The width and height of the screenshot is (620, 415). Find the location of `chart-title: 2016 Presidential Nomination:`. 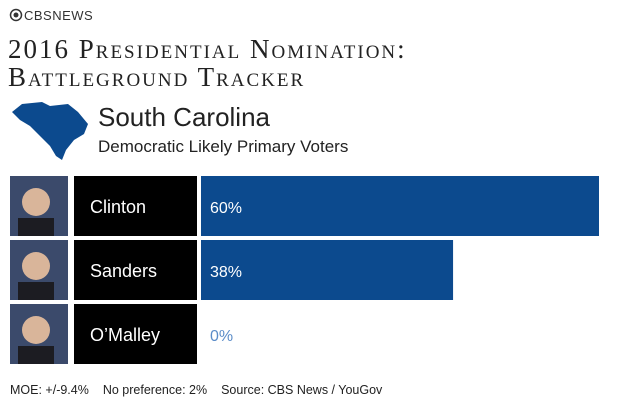

chart-title: 2016 Presidential Nomination: is located at coordinates (207, 49).